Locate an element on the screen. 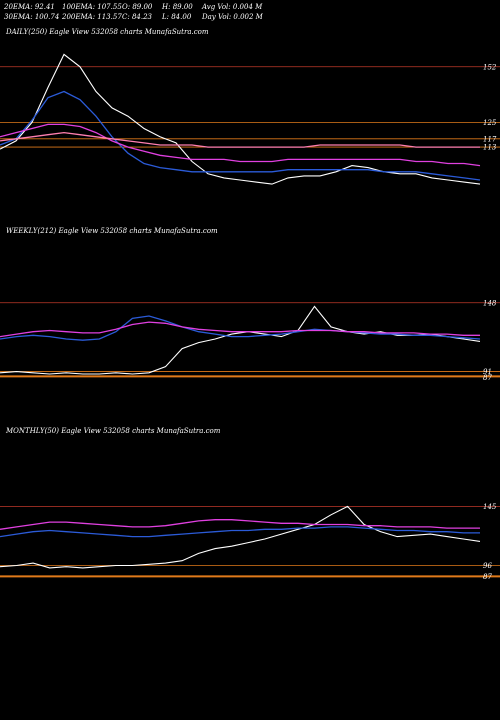 The width and height of the screenshot is (500, 720). y-tick-label: 96 is located at coordinates (487, 566).